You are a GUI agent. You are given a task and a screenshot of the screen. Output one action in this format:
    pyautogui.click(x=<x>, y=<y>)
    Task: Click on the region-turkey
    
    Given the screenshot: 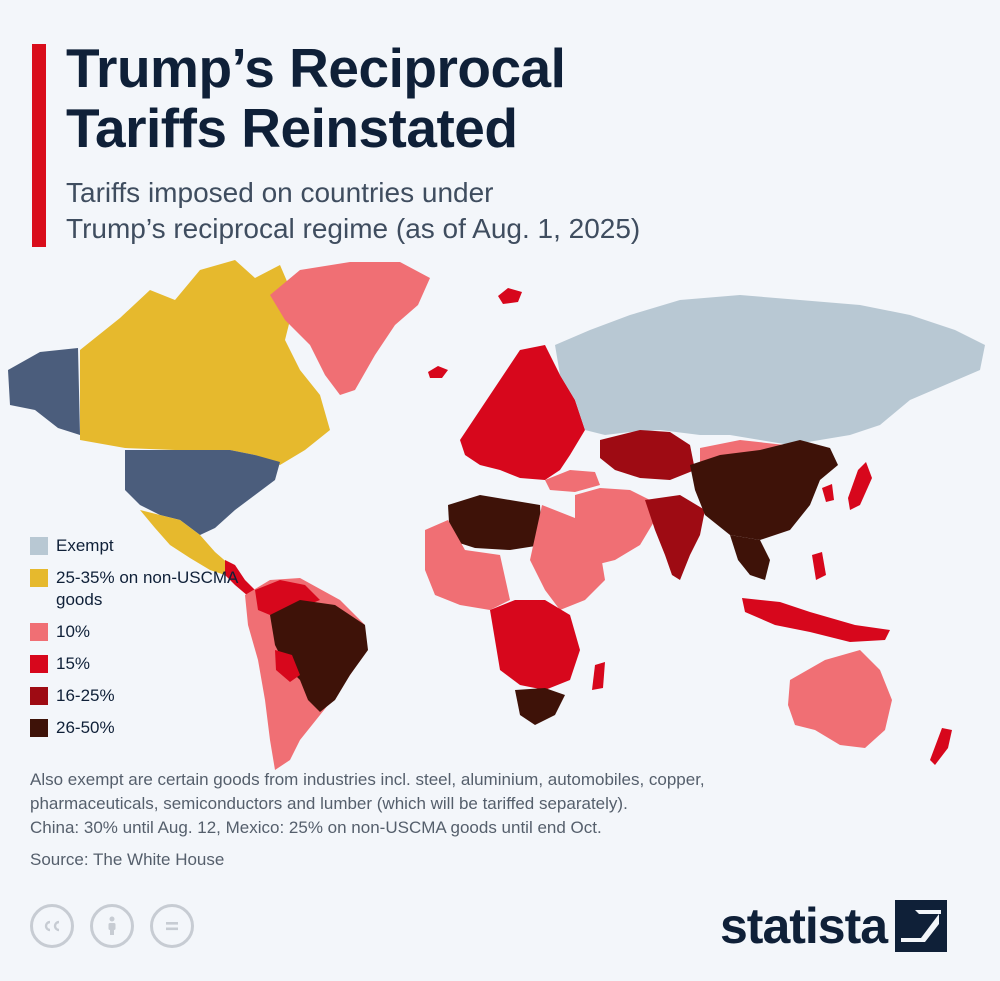 What is the action you would take?
    pyautogui.click(x=572, y=481)
    